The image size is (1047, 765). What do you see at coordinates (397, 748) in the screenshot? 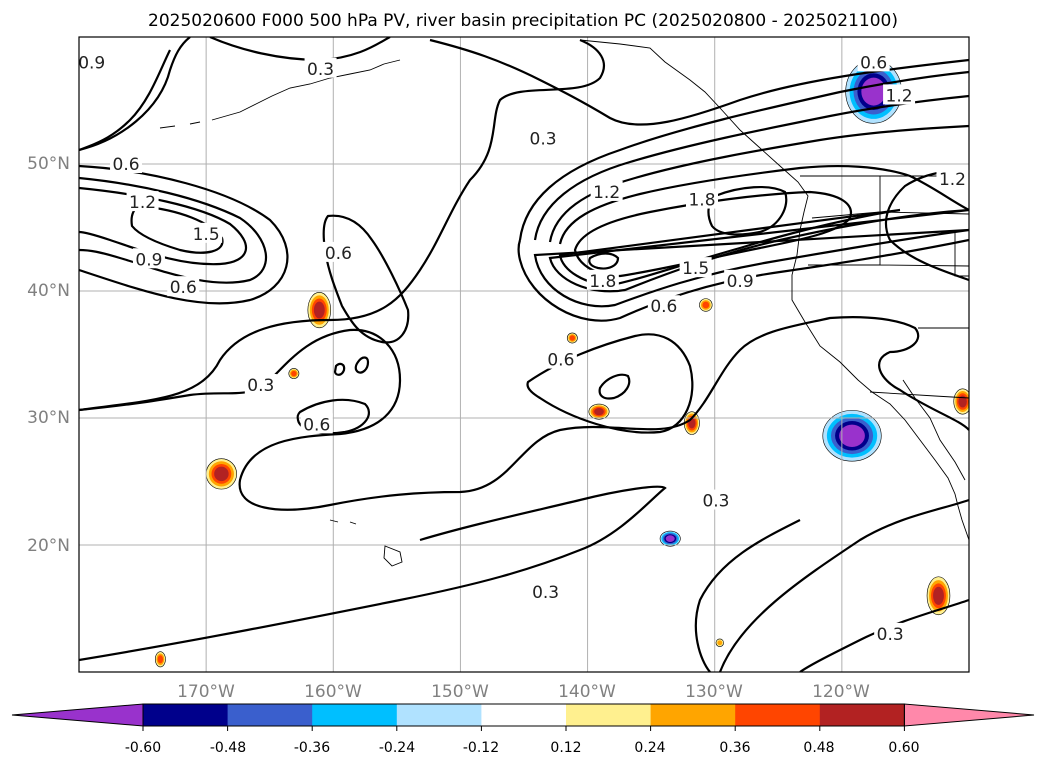
I see `colorbar-tick-label: -0.24` at bounding box center [397, 748].